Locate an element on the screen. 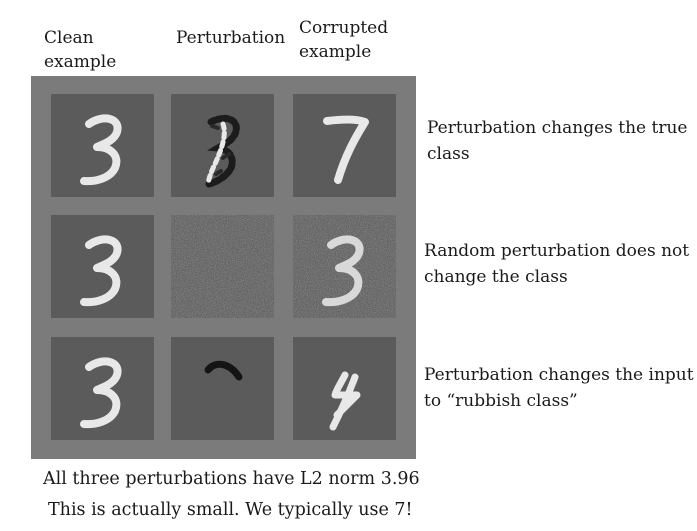  corrupted-image-row3 is located at coordinates (344, 388).